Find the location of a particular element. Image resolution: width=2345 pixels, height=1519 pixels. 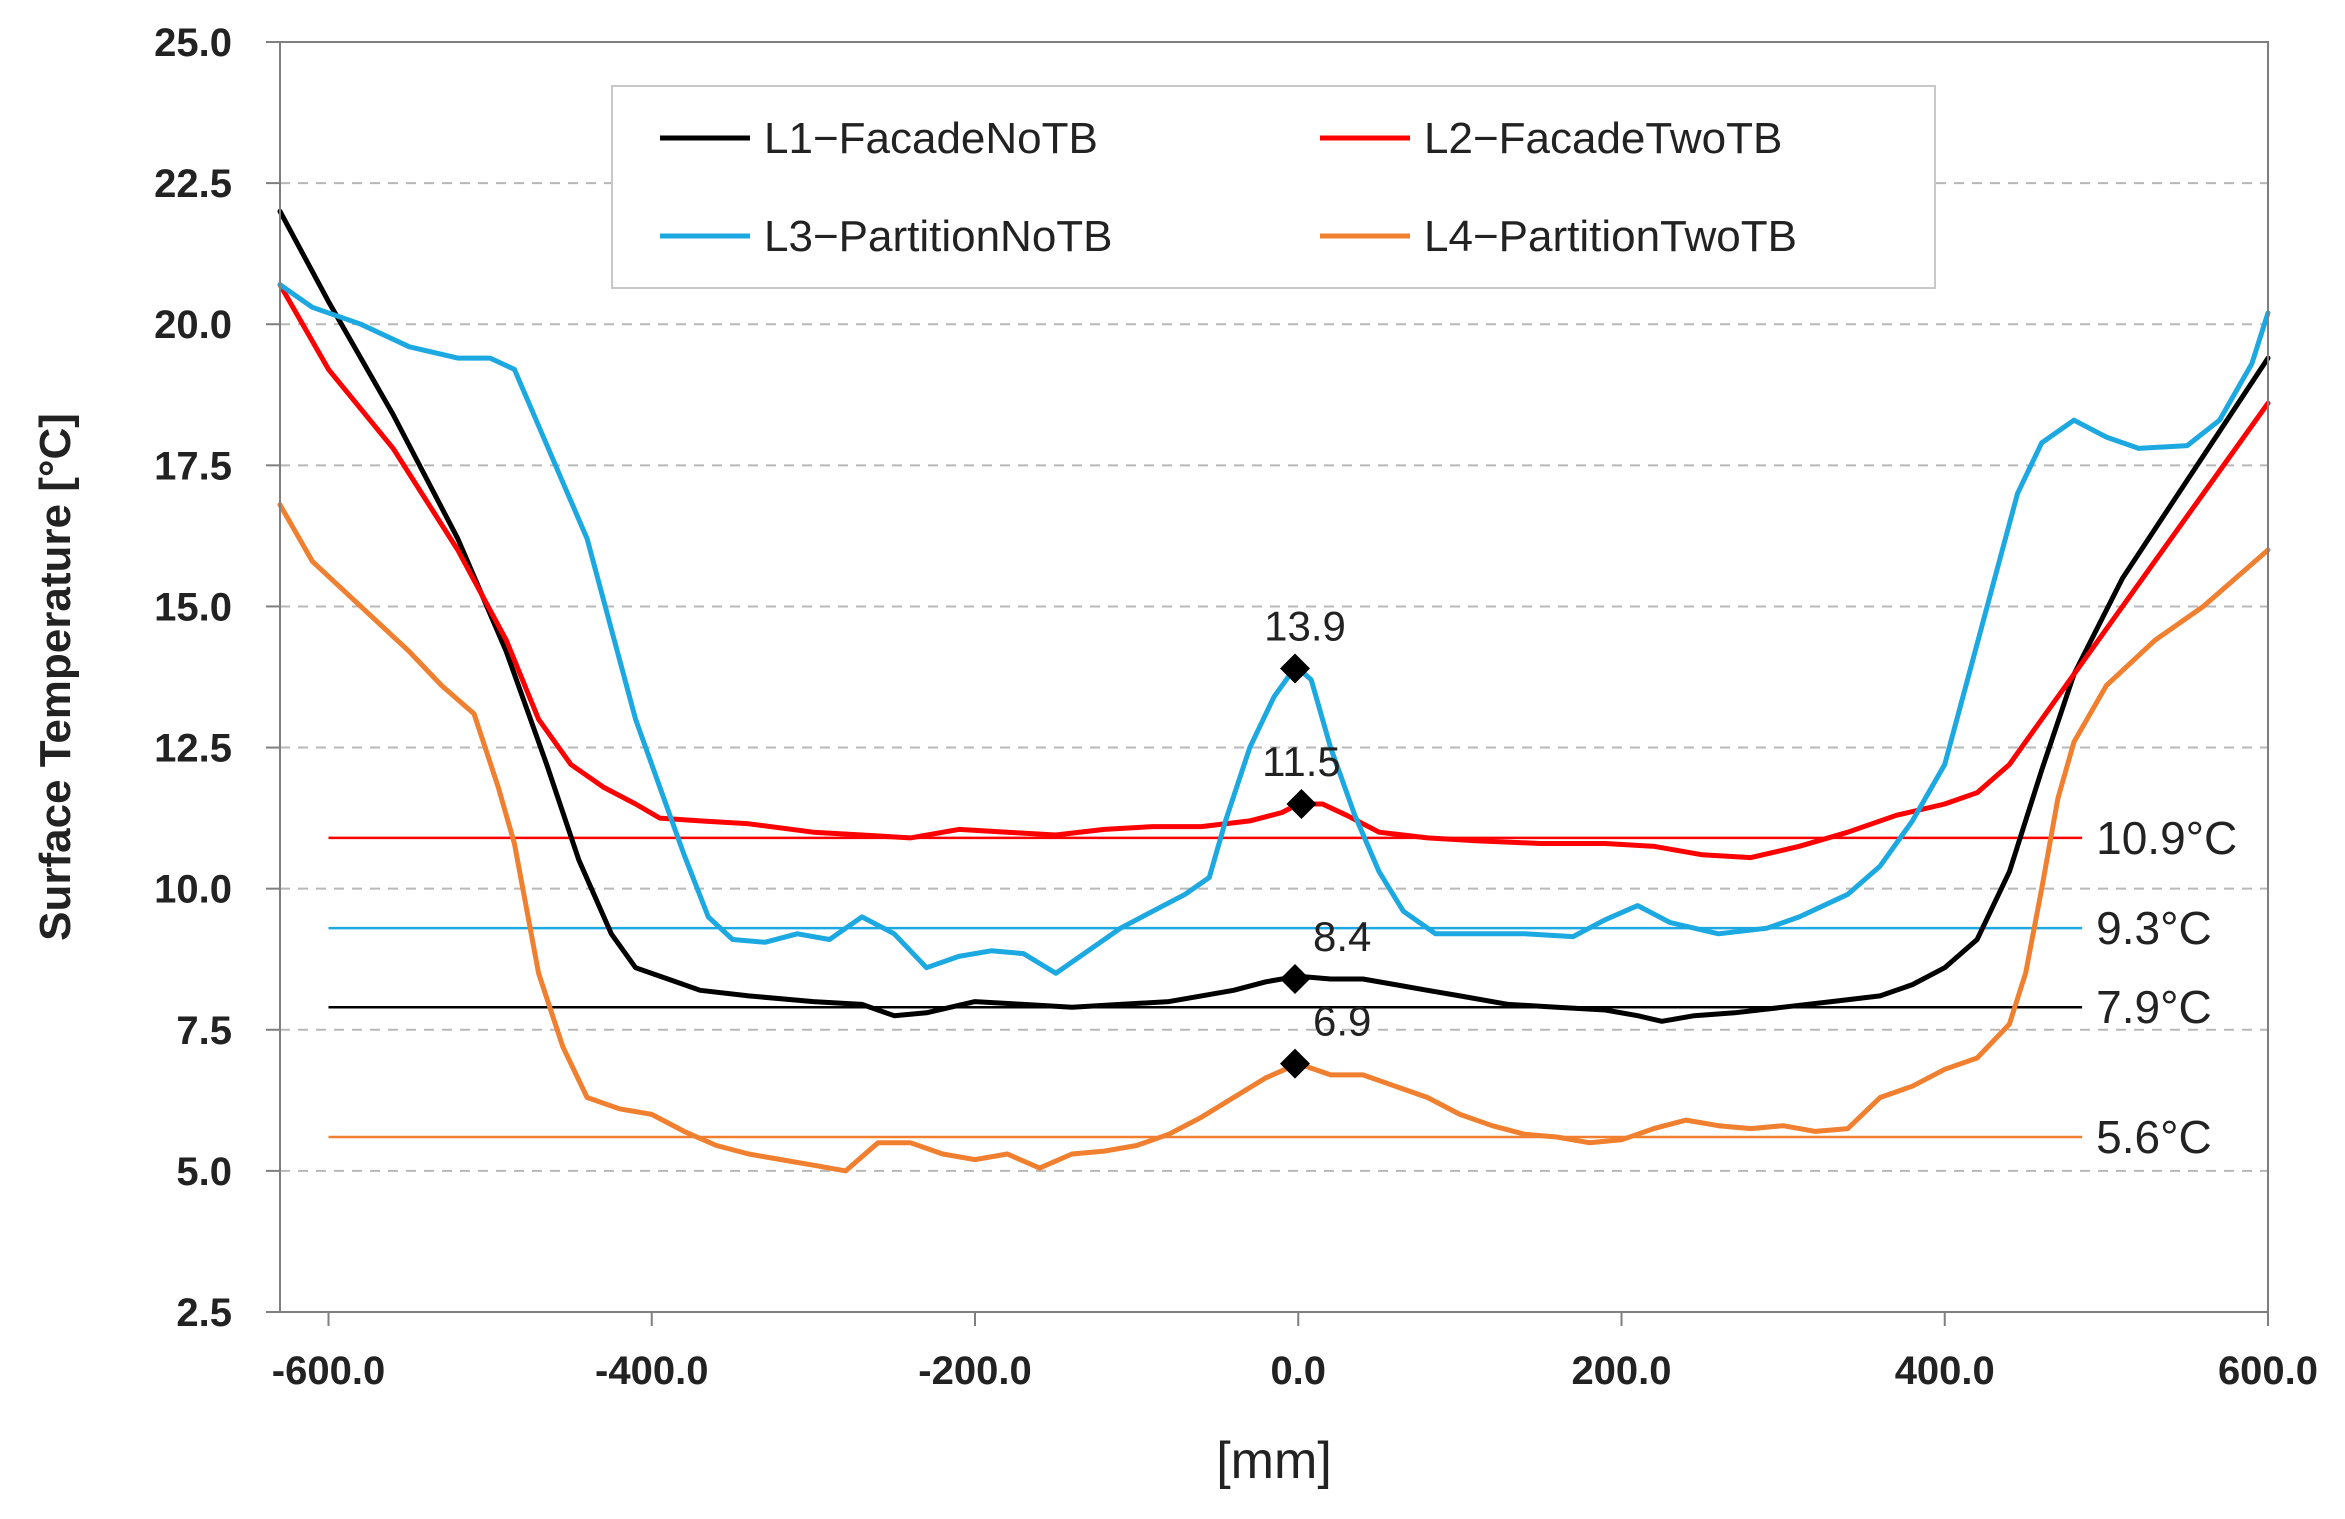

x-tick-label: -200.0 is located at coordinates (974, 1371).